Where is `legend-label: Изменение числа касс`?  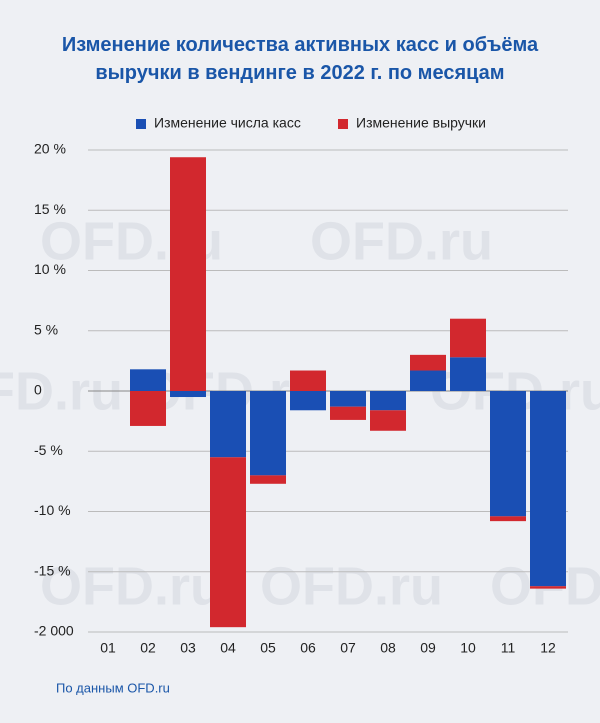 legend-label: Изменение числа касс is located at coordinates (227, 123).